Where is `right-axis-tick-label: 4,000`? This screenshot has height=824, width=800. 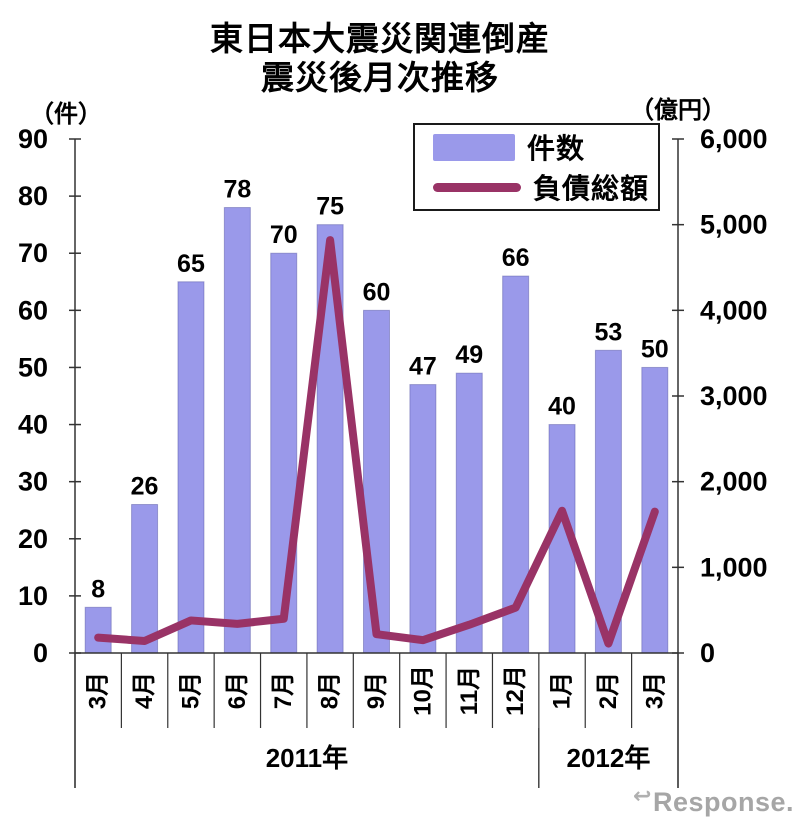 right-axis-tick-label: 4,000 is located at coordinates (734, 310).